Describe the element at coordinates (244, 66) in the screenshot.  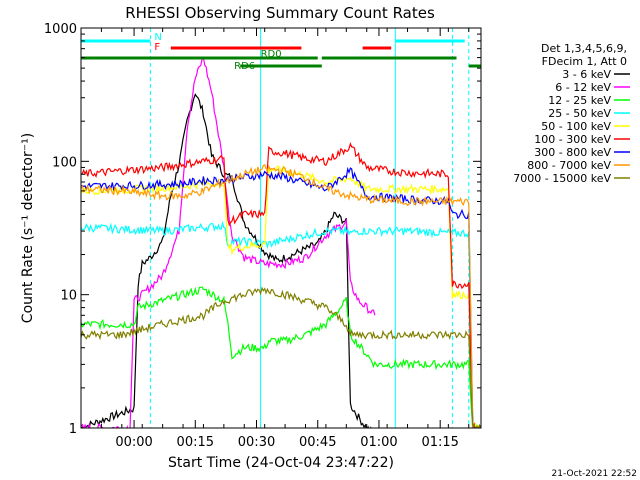
I see `annotation-label-rd6: RD6` at that location.